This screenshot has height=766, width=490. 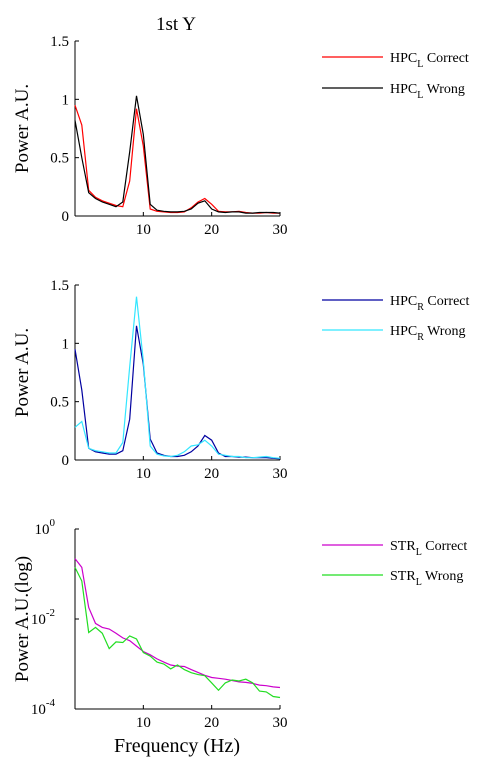 What do you see at coordinates (426, 578) in the screenshot?
I see `legend-label: STRL Wrong` at bounding box center [426, 578].